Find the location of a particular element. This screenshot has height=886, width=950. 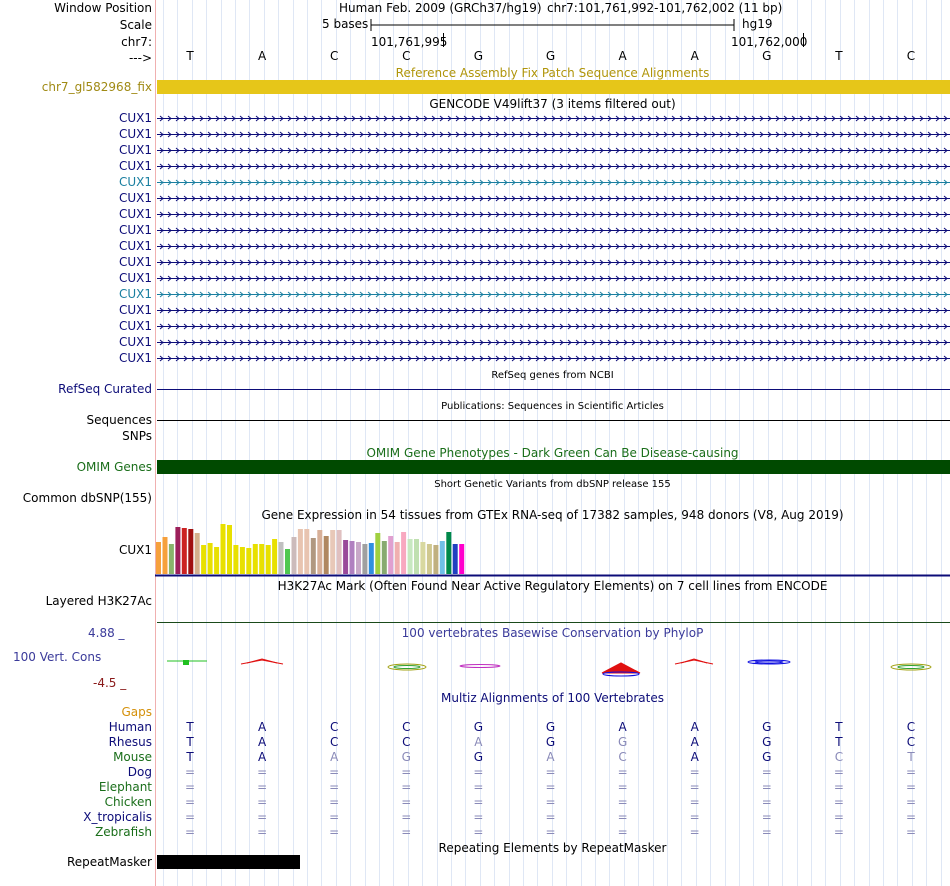

phylop-glyph-c2 is located at coordinates (911, 667).